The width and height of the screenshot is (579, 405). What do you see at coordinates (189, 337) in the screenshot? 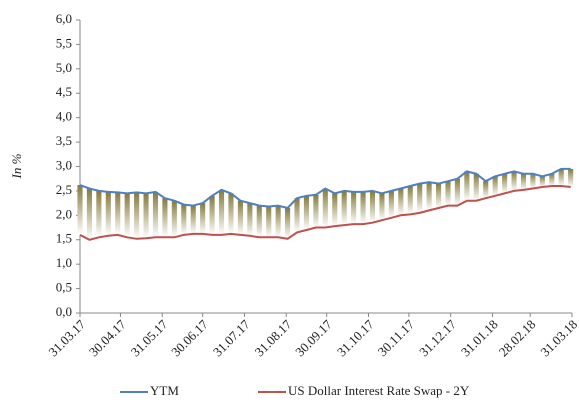
I see `x-tick-label: 30.06.17` at bounding box center [189, 337].